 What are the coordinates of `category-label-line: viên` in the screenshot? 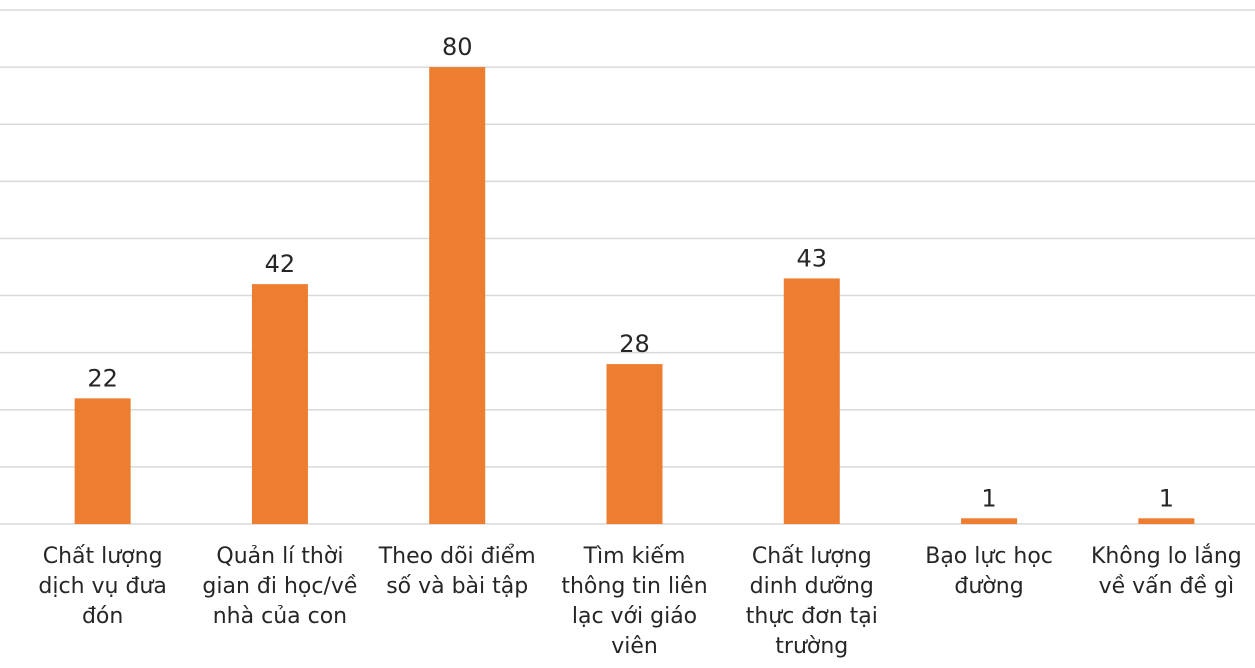 It's located at (634, 646).